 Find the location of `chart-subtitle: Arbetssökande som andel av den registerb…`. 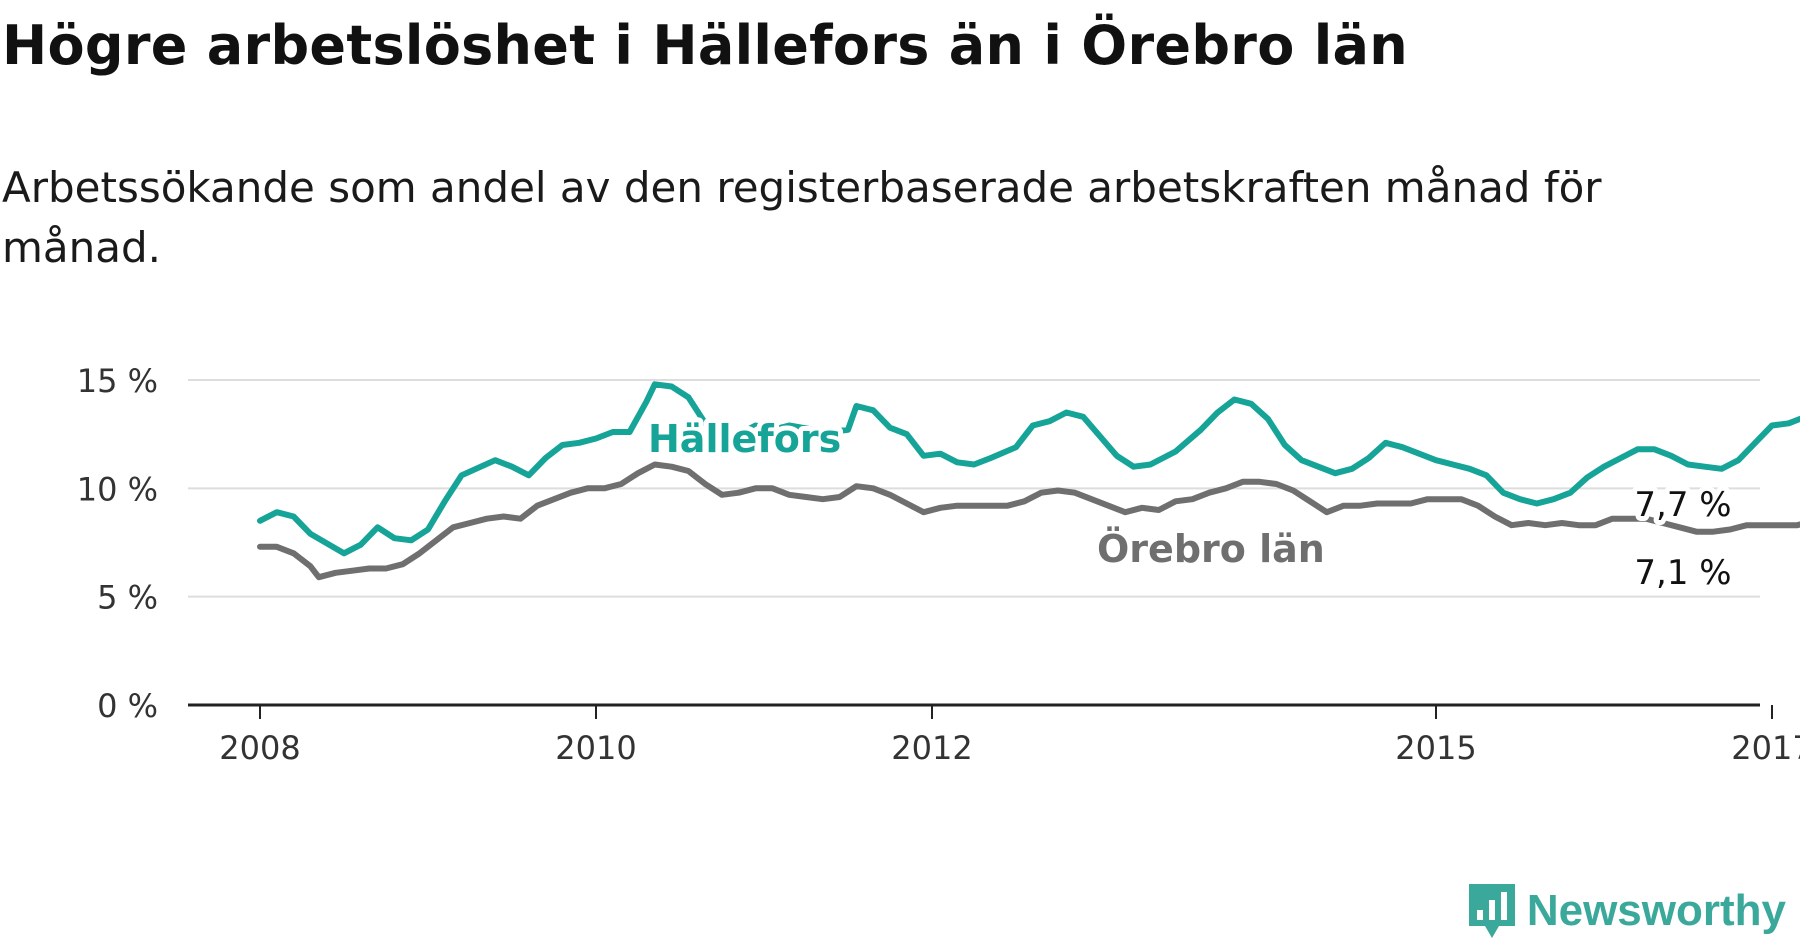

chart-subtitle: Arbetssökande som andel av den registerb… is located at coordinates (802, 217).